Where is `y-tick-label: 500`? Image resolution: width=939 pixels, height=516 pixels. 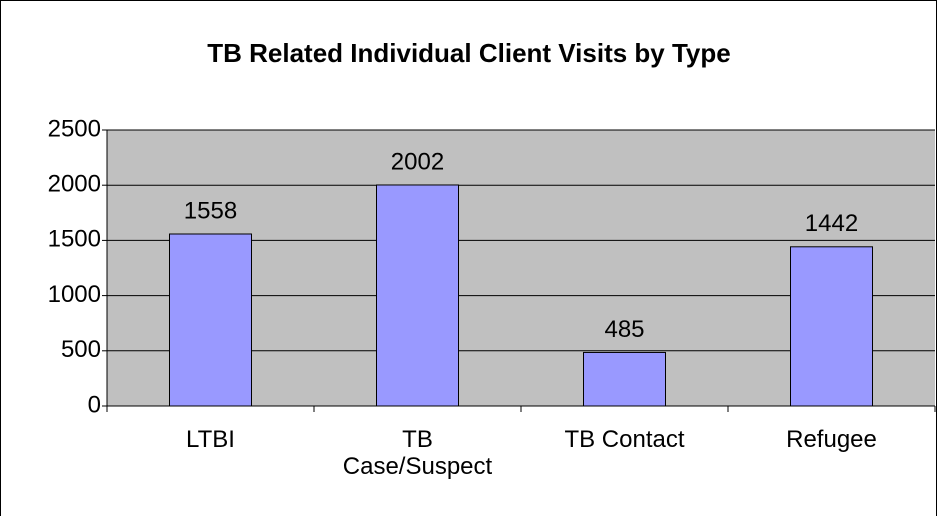 y-tick-label: 500 is located at coordinates (81, 349).